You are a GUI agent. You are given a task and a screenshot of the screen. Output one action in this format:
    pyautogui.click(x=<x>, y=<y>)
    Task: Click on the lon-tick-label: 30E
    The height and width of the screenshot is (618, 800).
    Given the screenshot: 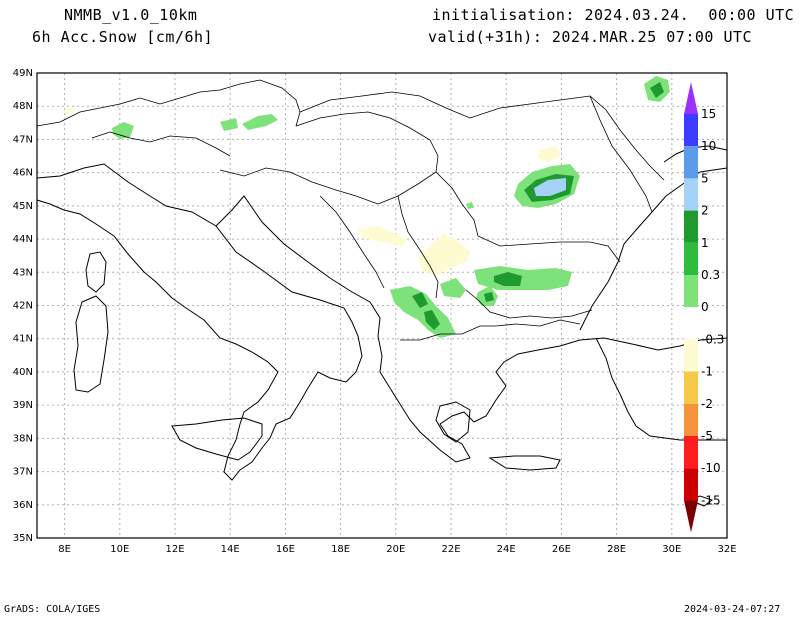 What is the action you would take?
    pyautogui.click(x=671, y=549)
    